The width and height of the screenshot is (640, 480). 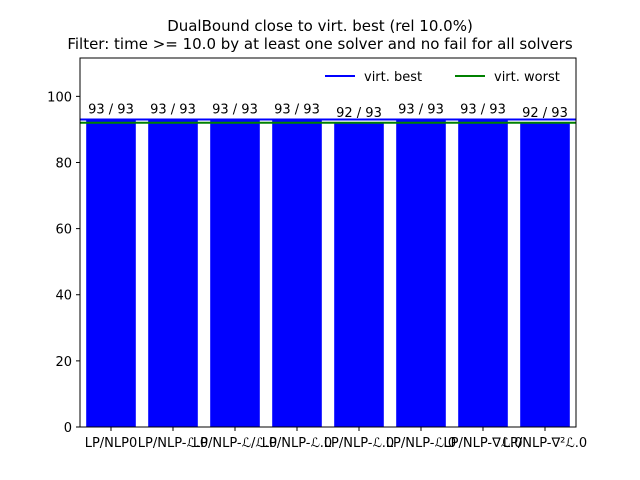 I want to click on x-tick-label: LP/NLP-ℒ/ℒ.0, so click(x=235, y=443).